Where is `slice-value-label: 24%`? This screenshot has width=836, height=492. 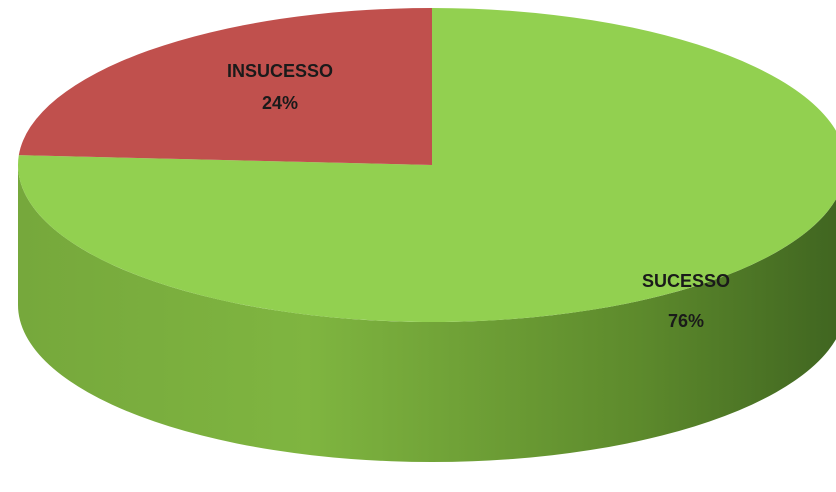
slice-value-label: 24% is located at coordinates (280, 103).